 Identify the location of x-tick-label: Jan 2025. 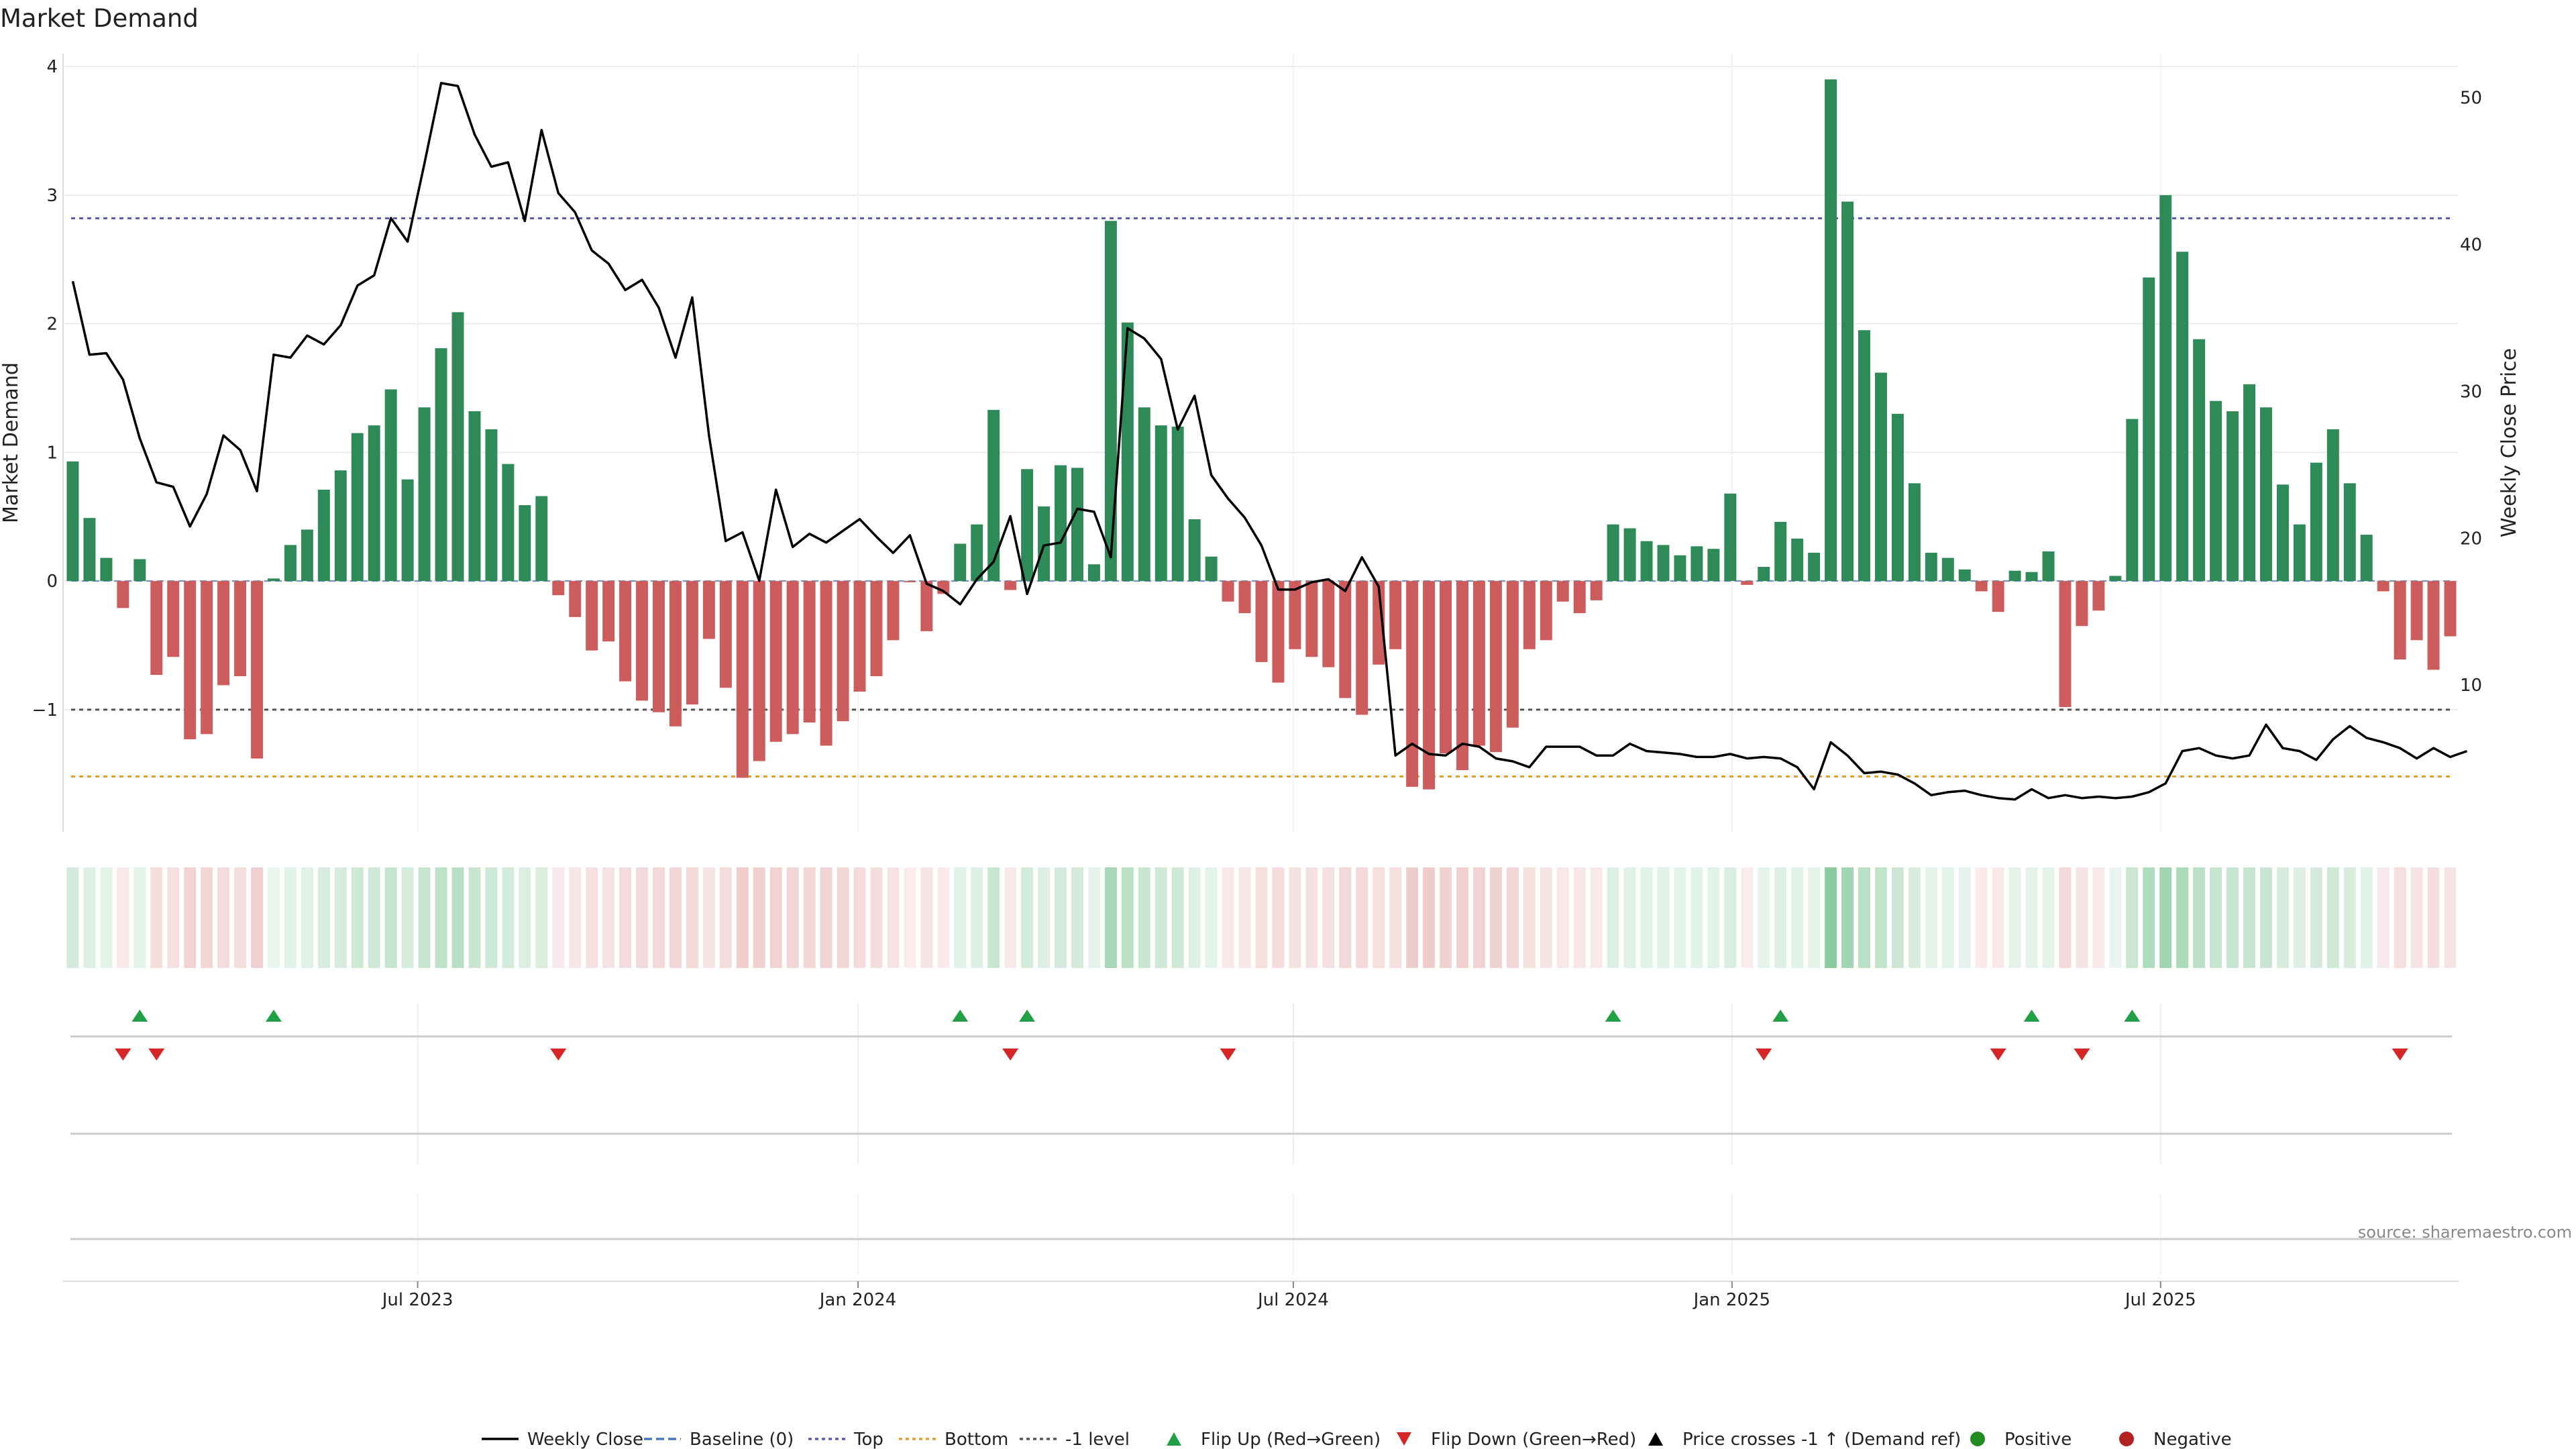
(1732, 1300).